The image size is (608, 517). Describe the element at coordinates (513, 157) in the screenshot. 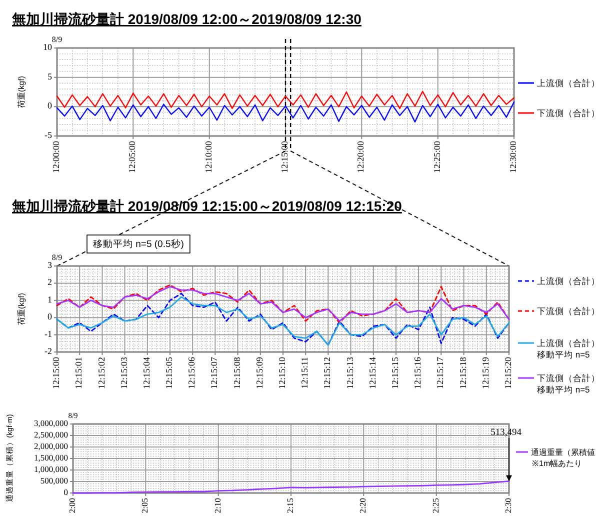

I see `x-tick-label: 12:30:00` at that location.